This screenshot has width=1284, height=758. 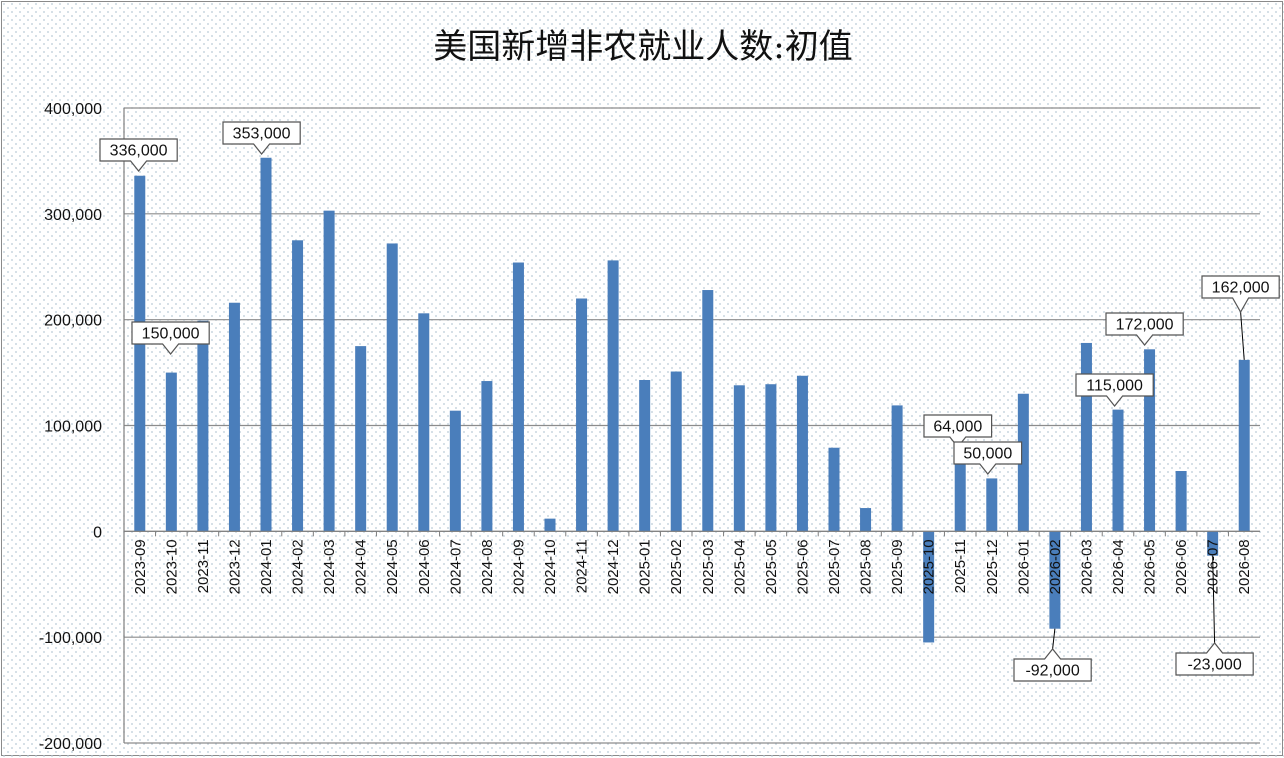 I want to click on data-label: -23,000, so click(x=1214, y=665).